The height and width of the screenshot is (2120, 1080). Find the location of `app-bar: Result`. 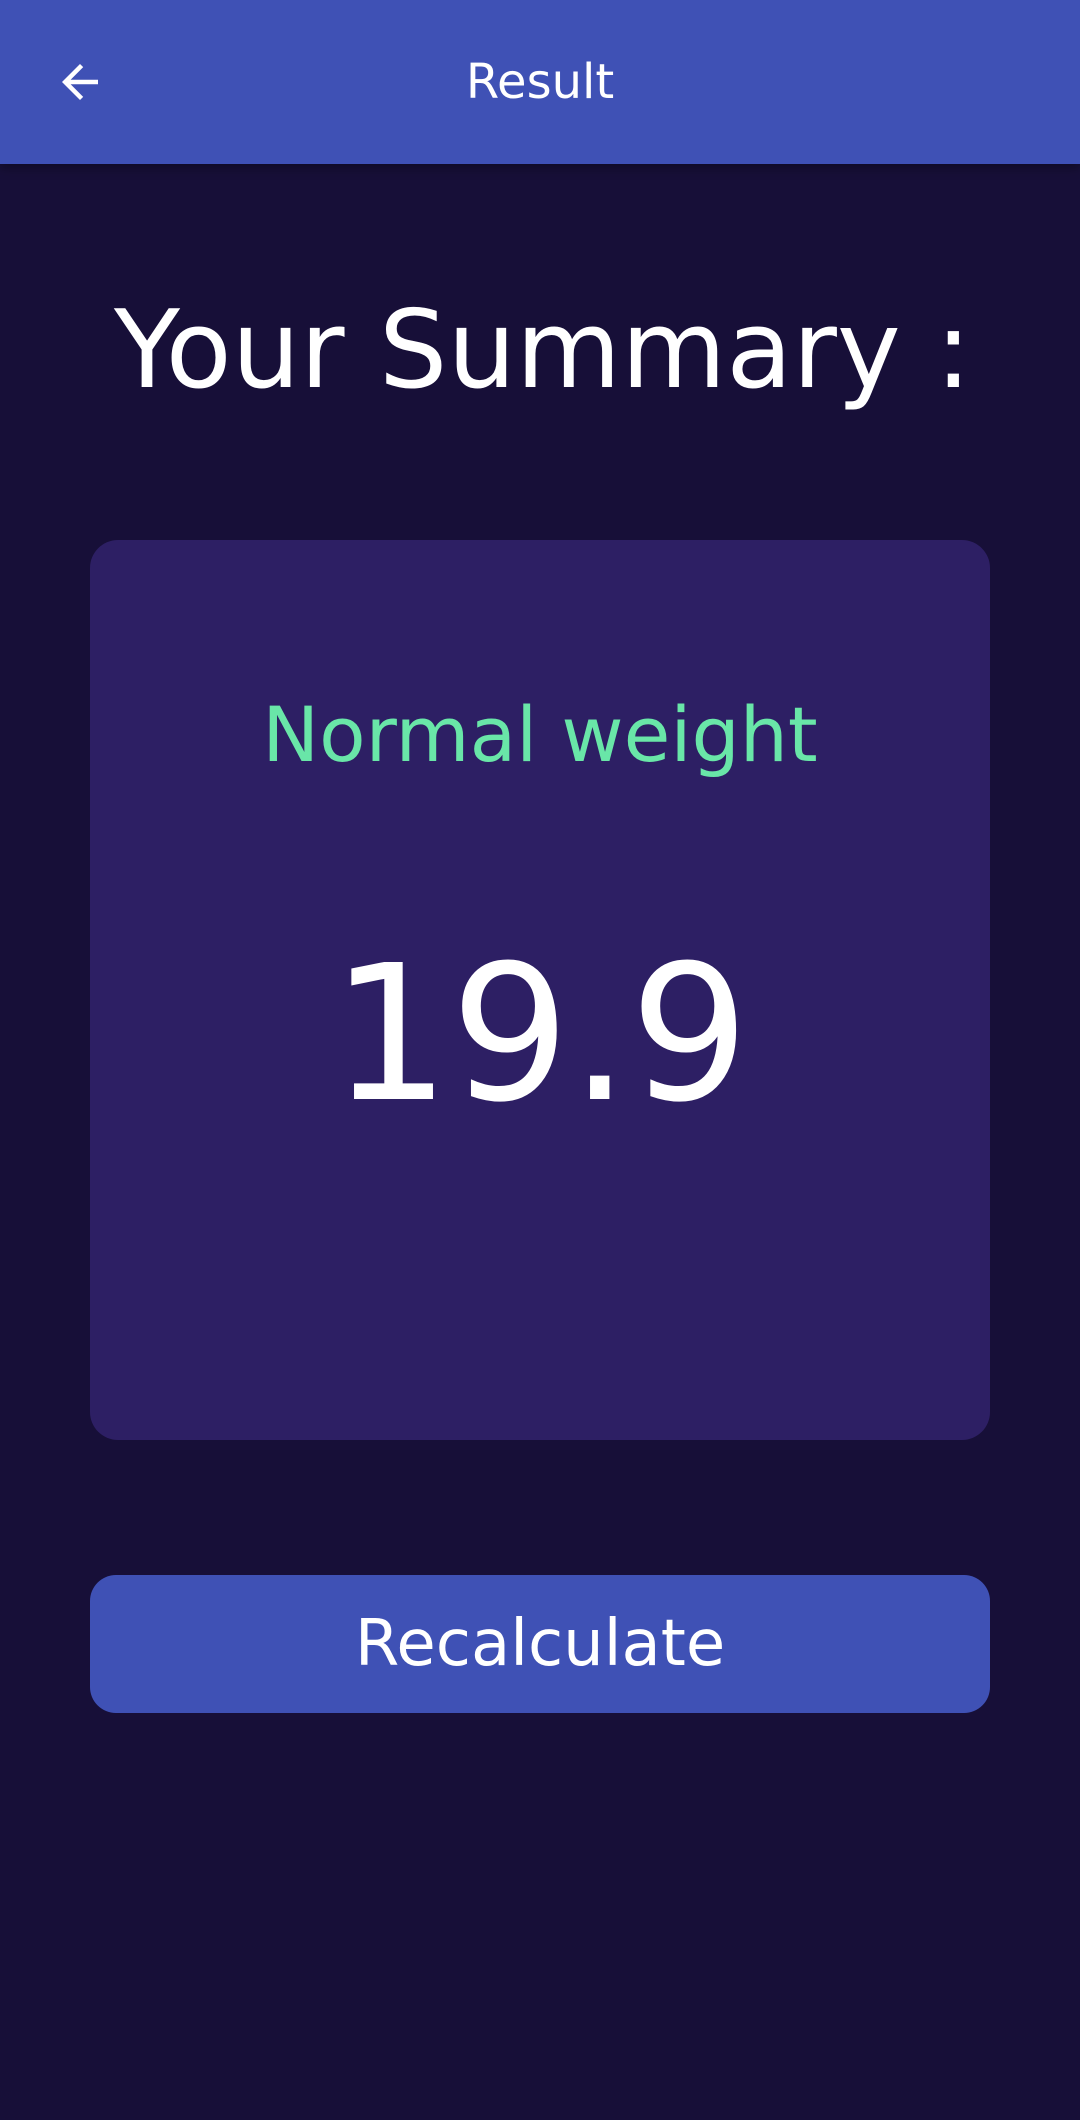

app-bar: Result is located at coordinates (540, 82).